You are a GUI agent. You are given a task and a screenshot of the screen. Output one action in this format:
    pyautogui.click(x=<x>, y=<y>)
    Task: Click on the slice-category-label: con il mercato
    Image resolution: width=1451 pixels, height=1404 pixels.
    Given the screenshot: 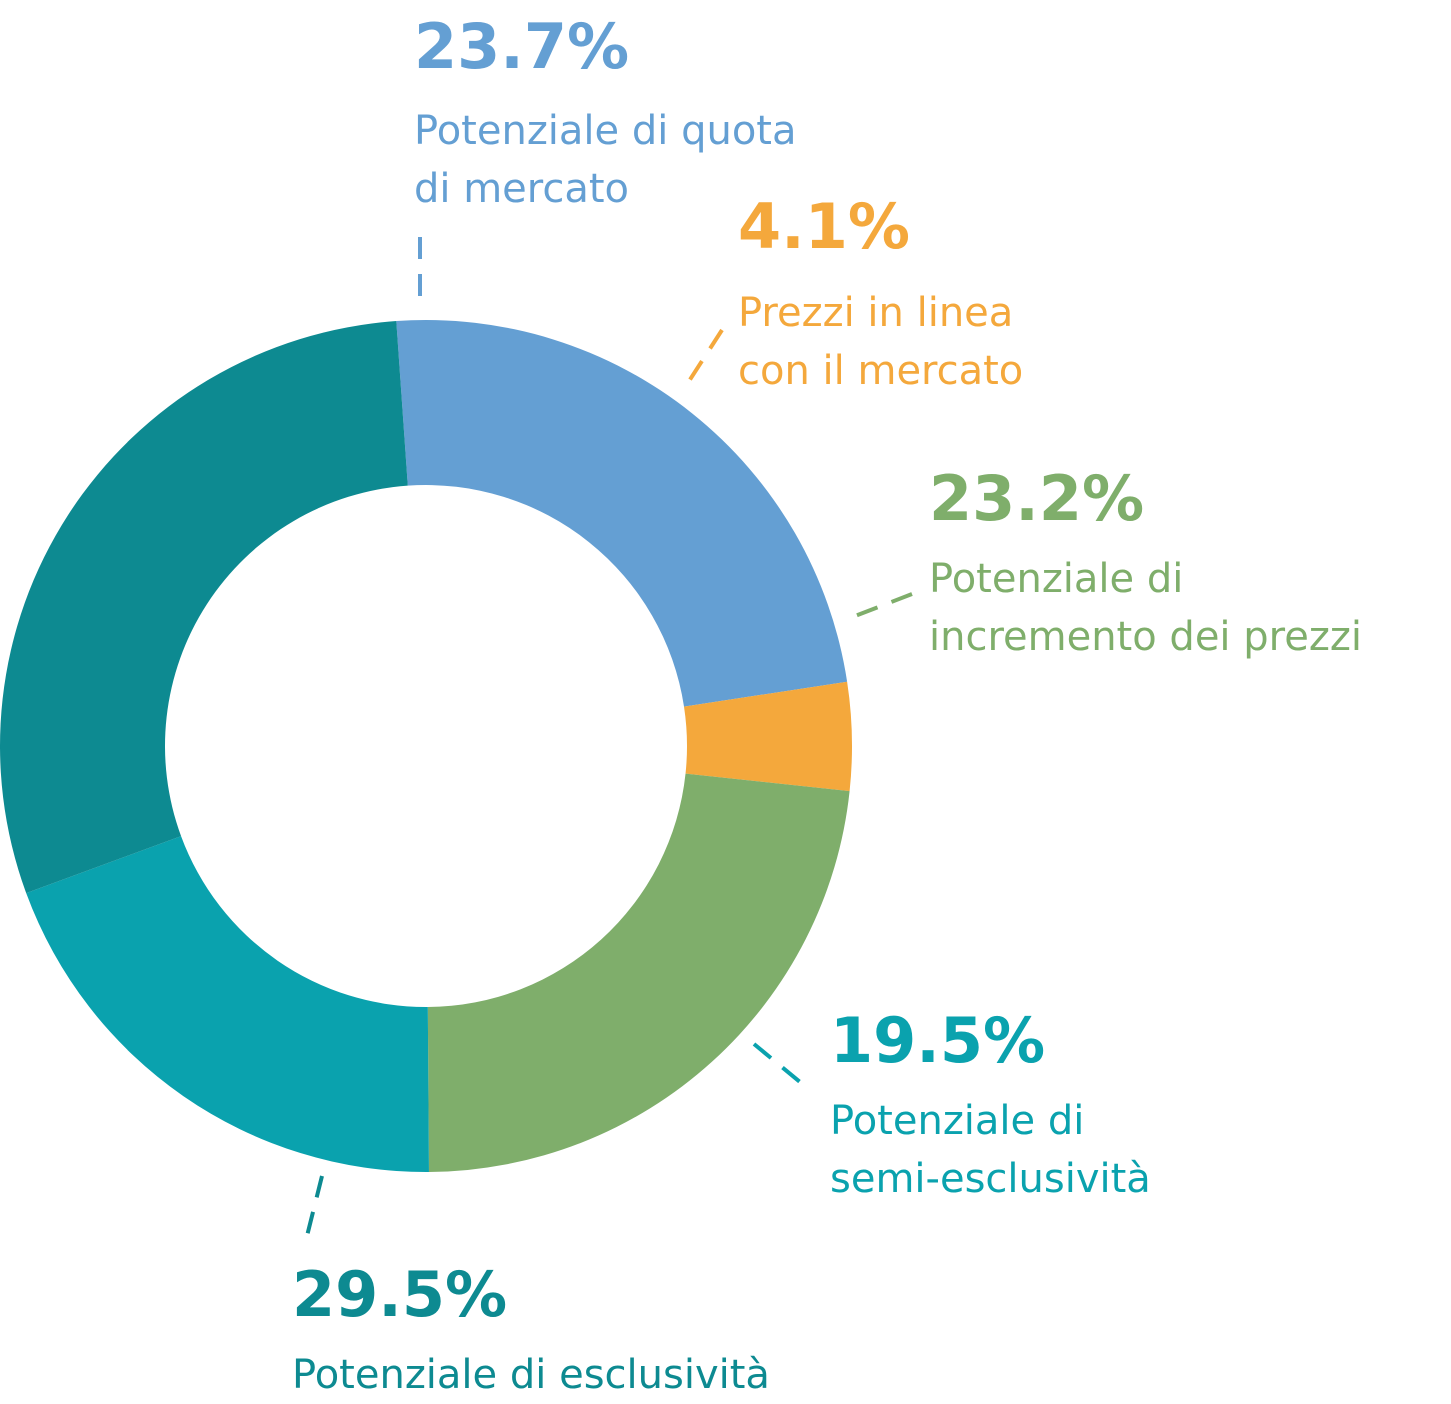 What is the action you would take?
    pyautogui.click(x=880, y=371)
    